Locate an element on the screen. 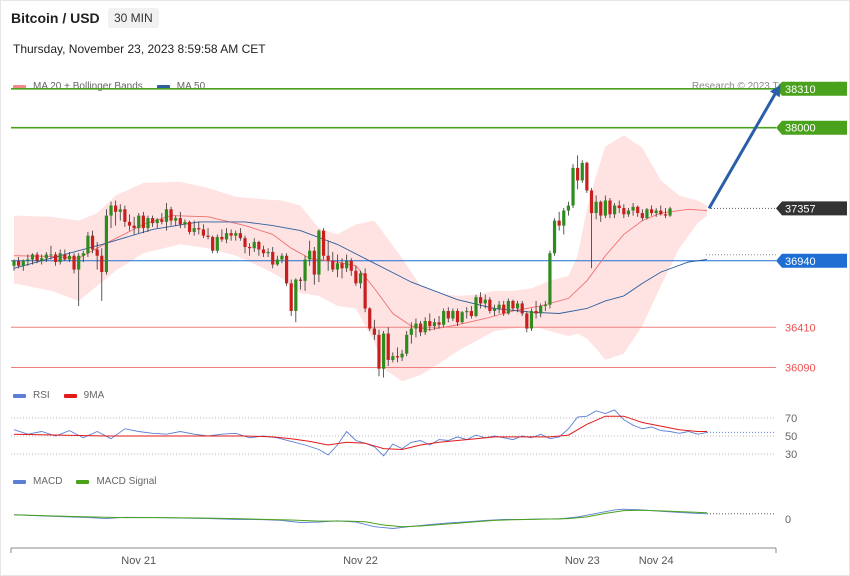 Image resolution: width=850 pixels, height=576 pixels. level-support-36410: 36410 is located at coordinates (413, 328).